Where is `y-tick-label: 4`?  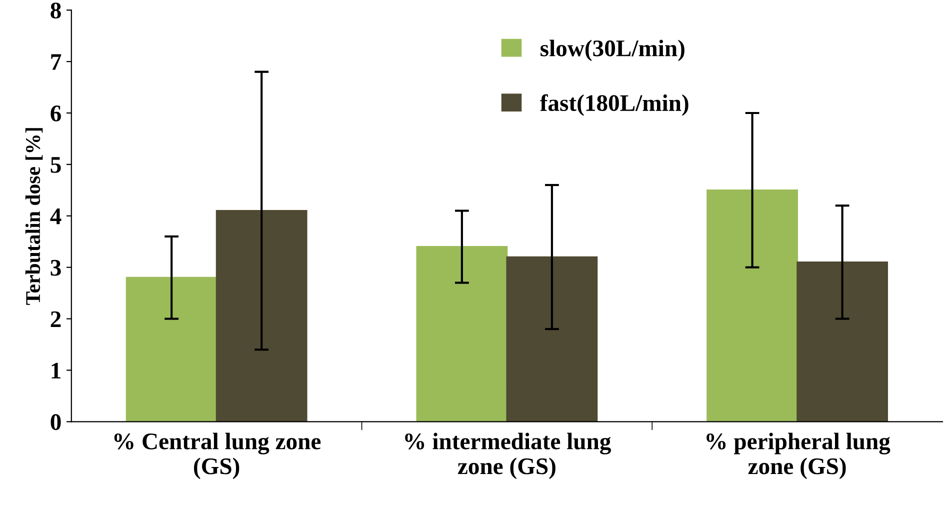
y-tick-label: 4 is located at coordinates (56, 216).